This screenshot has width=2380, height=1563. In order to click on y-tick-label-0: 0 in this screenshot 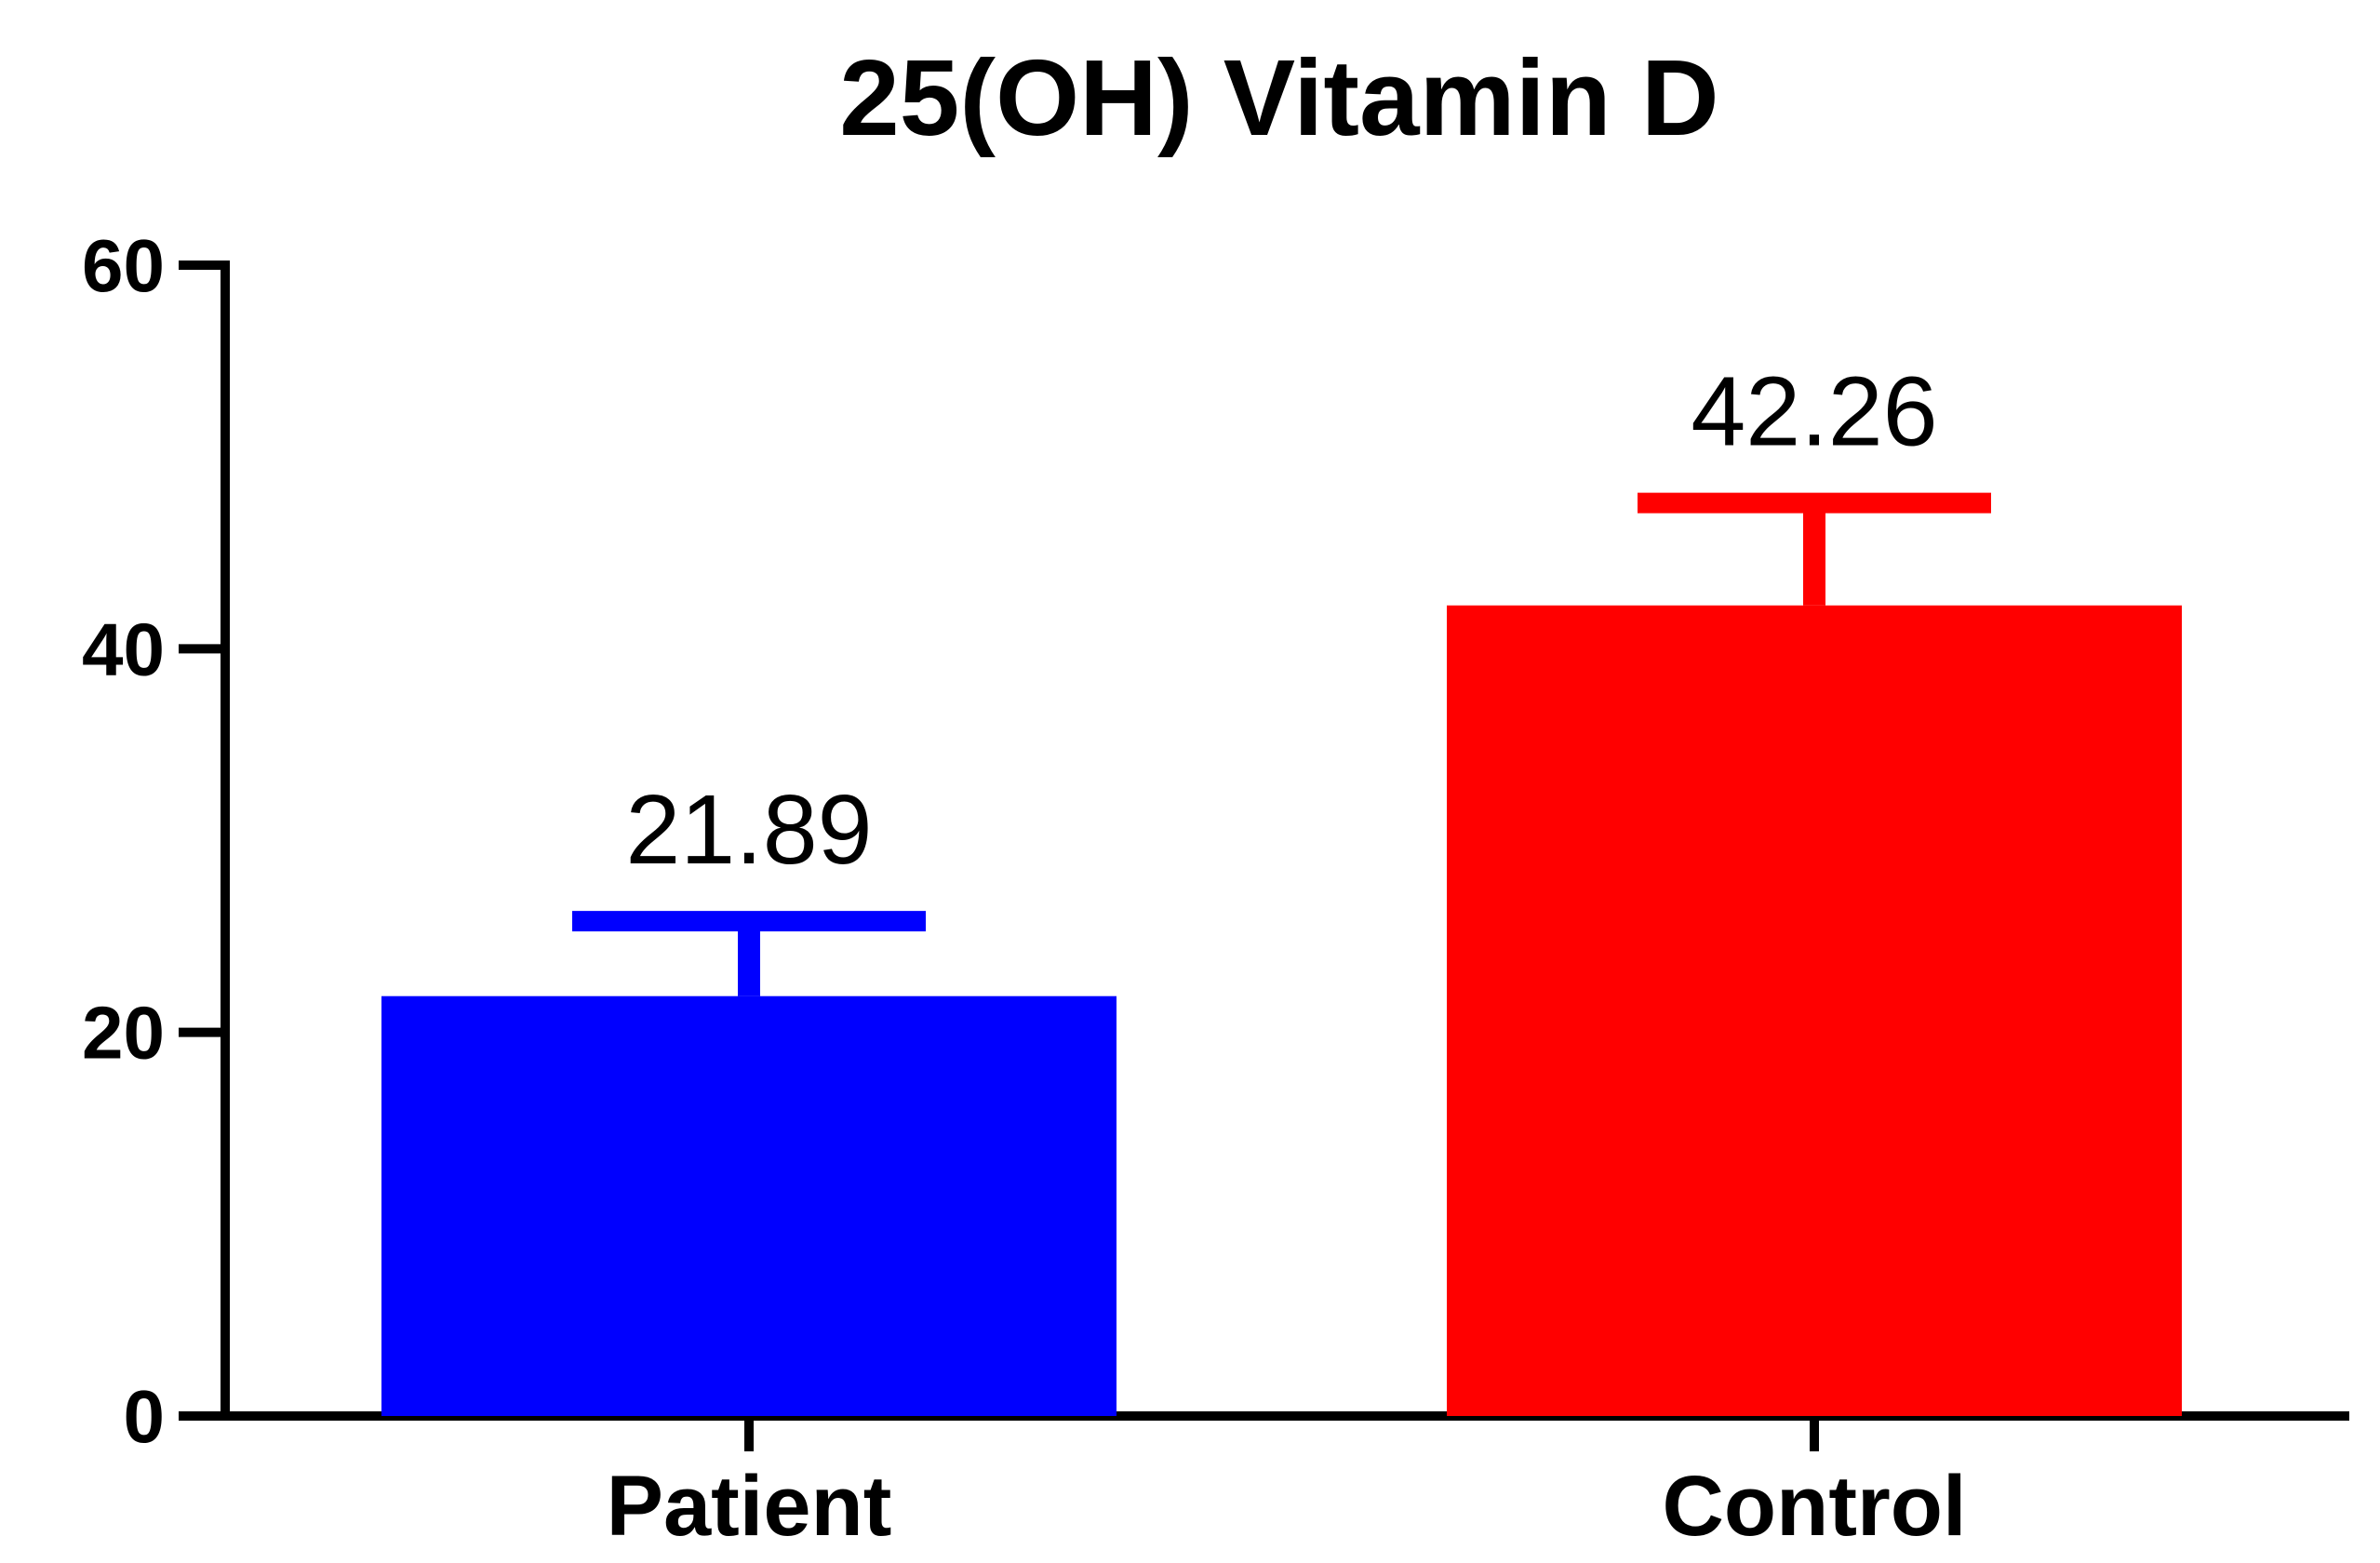, I will do `click(145, 1417)`.